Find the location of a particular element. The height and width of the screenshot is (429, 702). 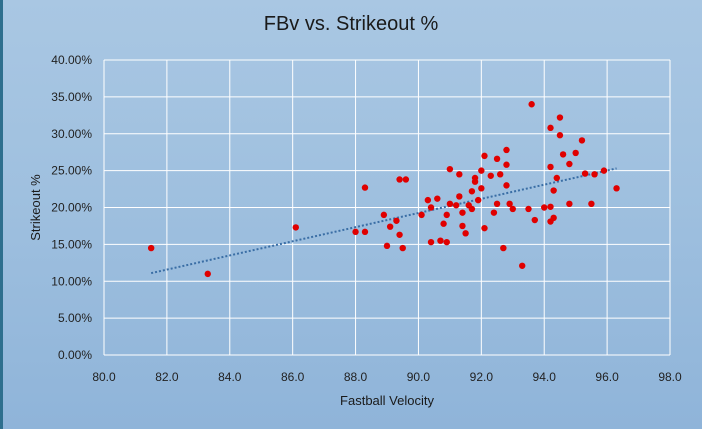

x-tick-label: 94.0 is located at coordinates (545, 377).